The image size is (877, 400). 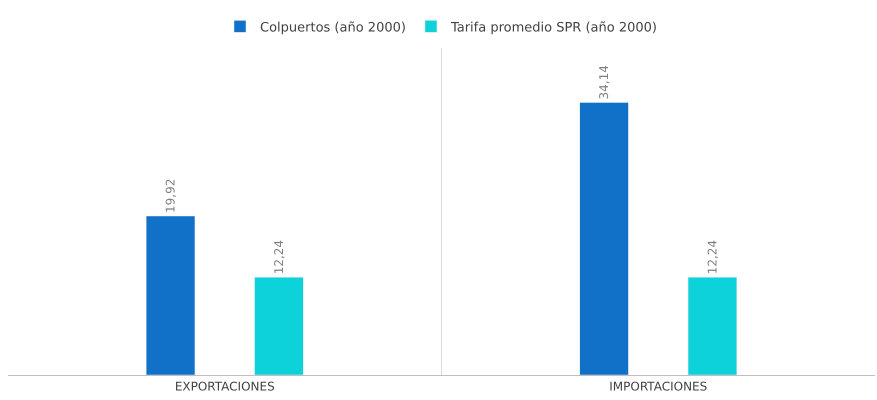 I want to click on x-tick-label: EXPORTACIONES, so click(x=224, y=386).